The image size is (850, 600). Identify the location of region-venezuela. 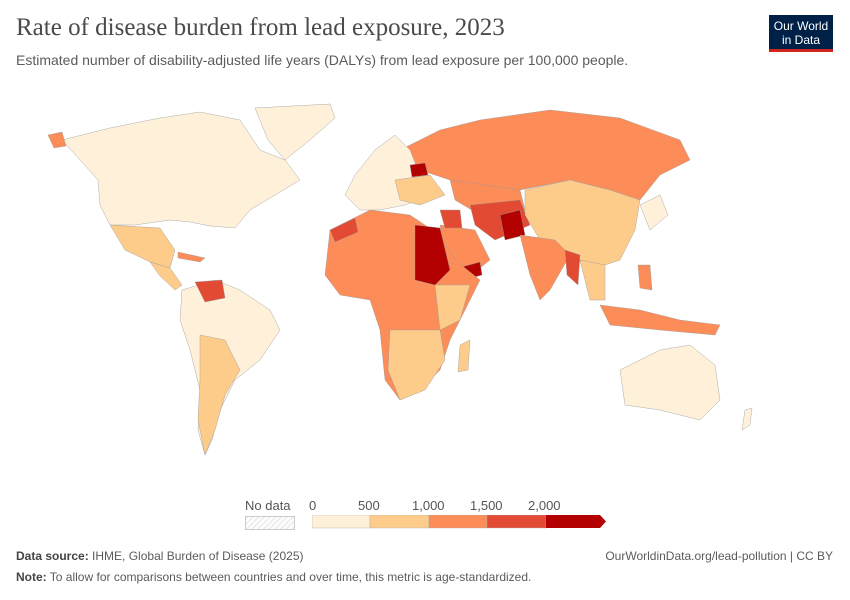
(210, 291).